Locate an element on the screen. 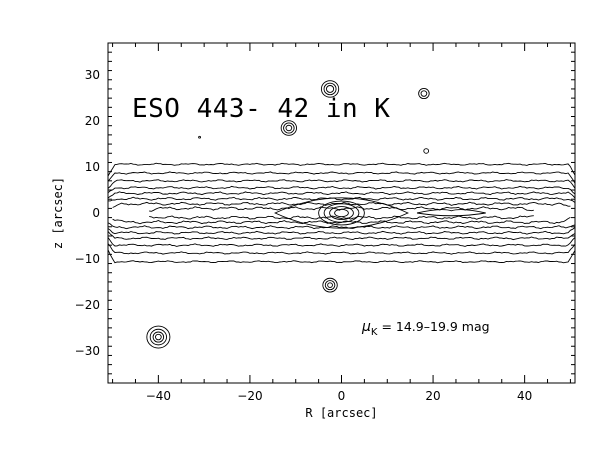 The width and height of the screenshot is (592, 458). x-tick-label: 0 is located at coordinates (342, 396).